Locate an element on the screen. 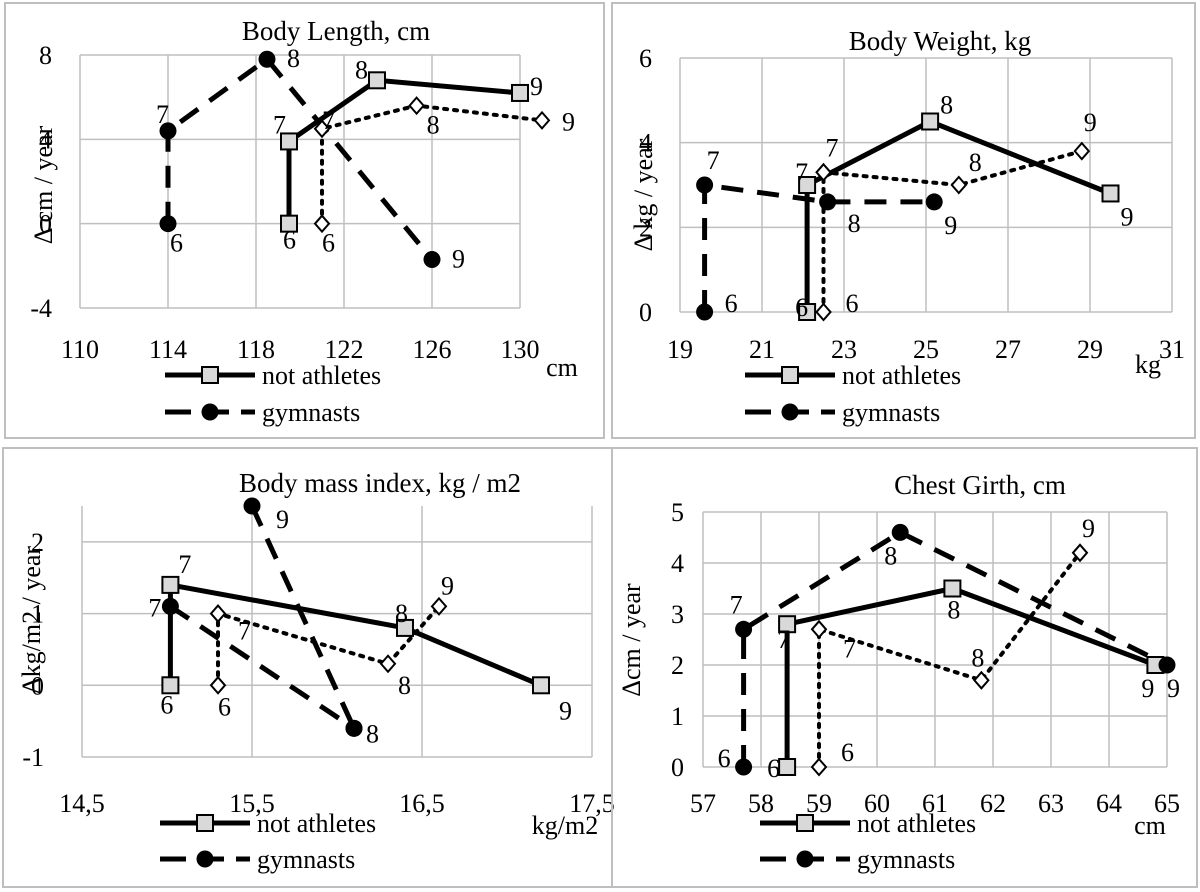  x-tick-label: 29 is located at coordinates (1090, 349).